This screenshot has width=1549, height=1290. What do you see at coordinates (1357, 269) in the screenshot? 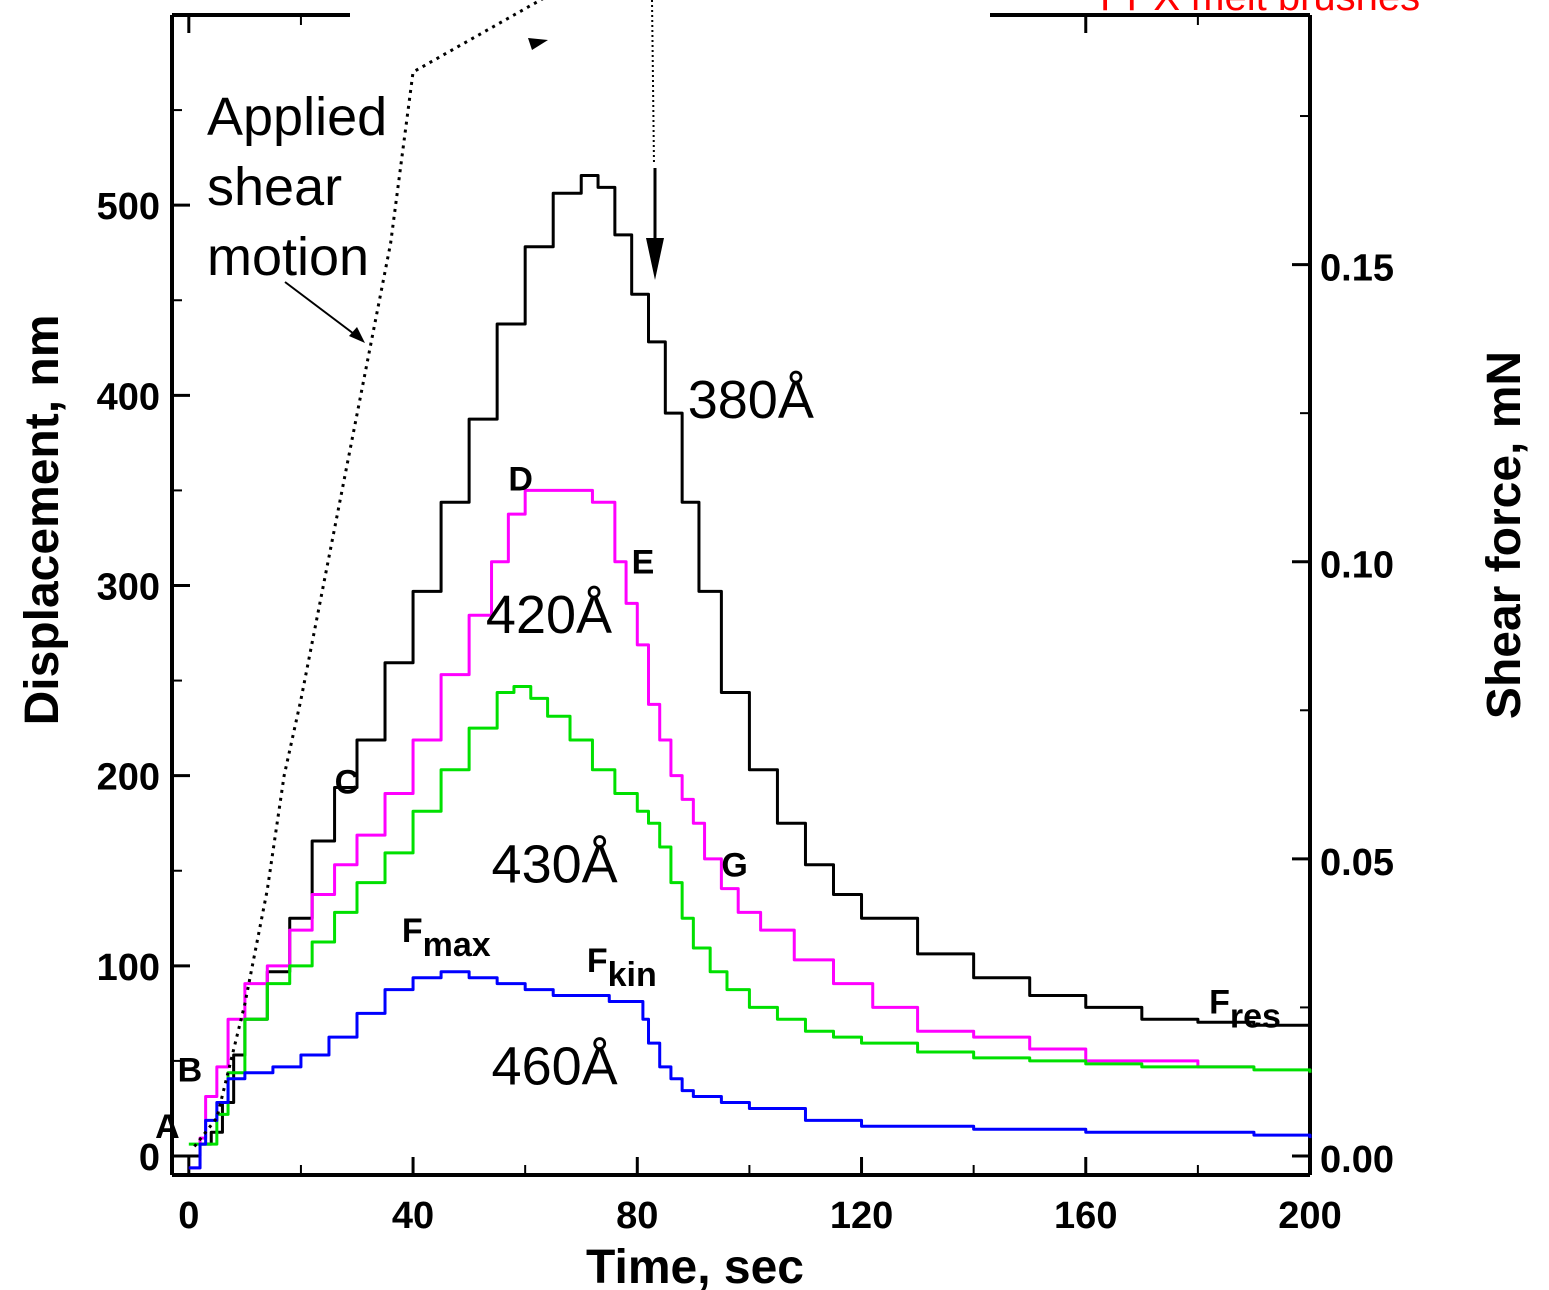
I see `y2-tick-label: 0.15` at bounding box center [1357, 269].